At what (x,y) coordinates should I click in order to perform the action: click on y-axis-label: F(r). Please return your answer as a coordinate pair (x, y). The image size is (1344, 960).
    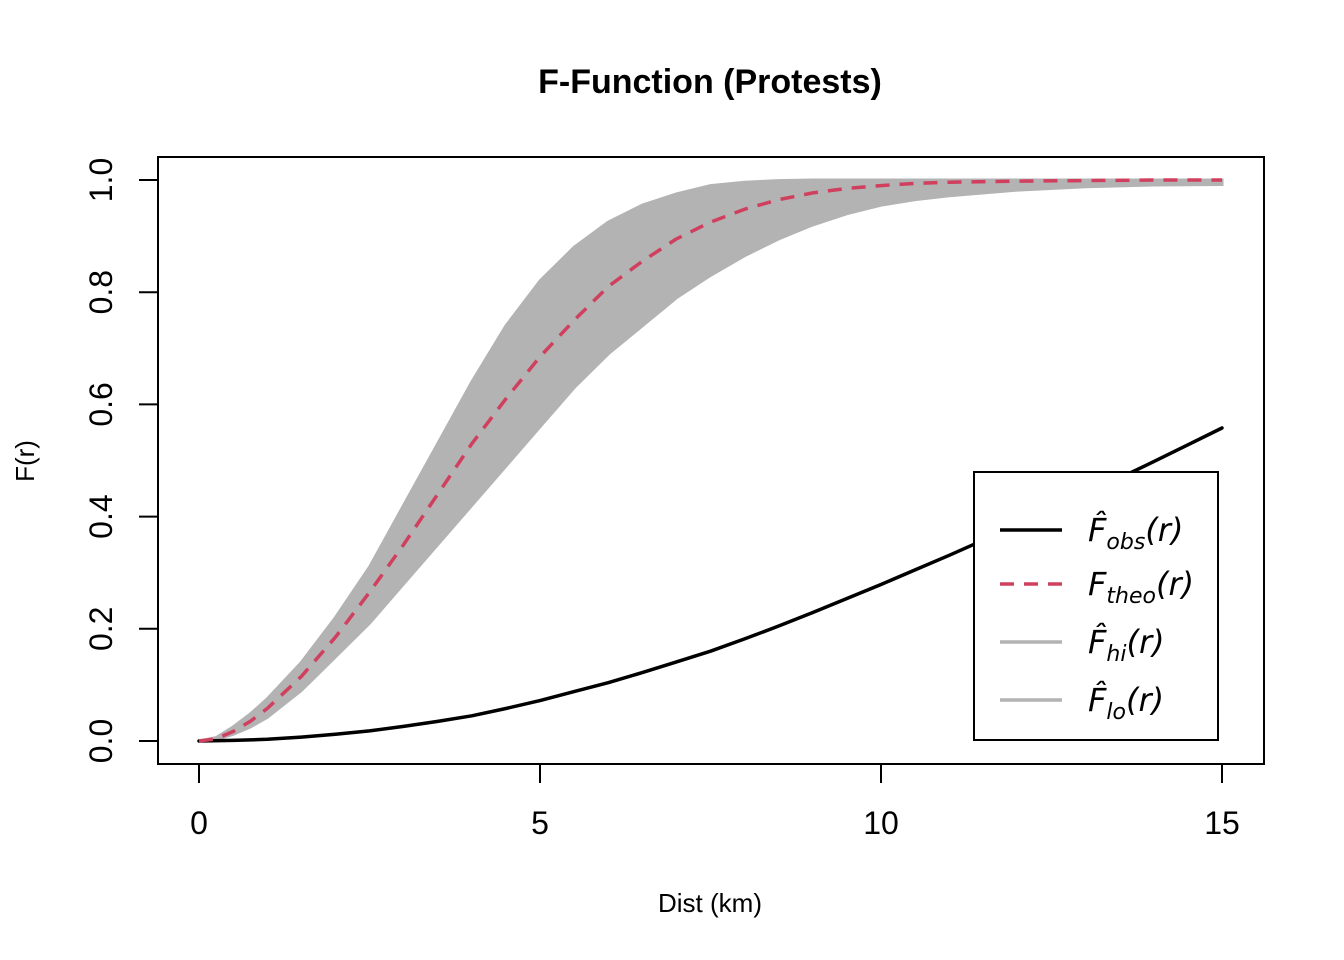
    Looking at the image, I should click on (25, 461).